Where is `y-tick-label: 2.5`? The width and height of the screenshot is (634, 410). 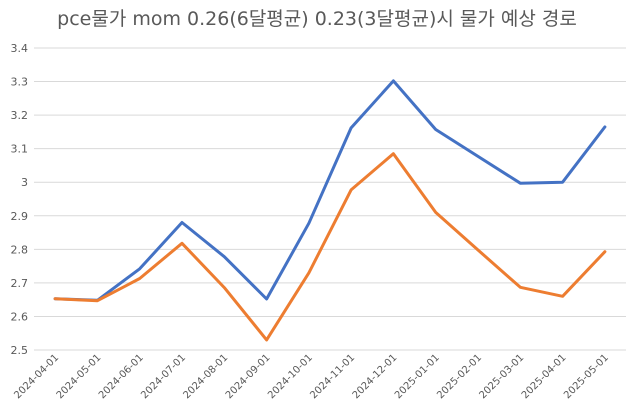 y-tick-label: 2.5 is located at coordinates (20, 350).